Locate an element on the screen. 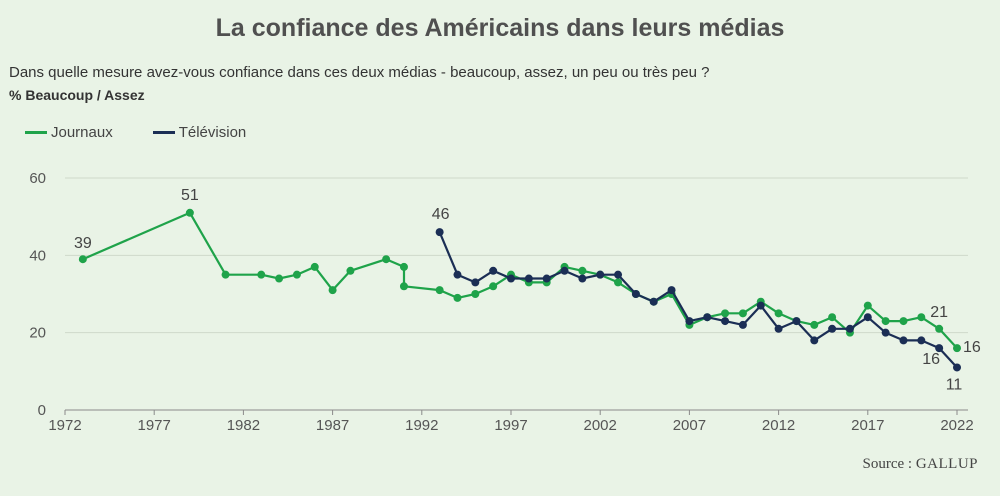  y-tick-label-0: 0 is located at coordinates (42, 410).